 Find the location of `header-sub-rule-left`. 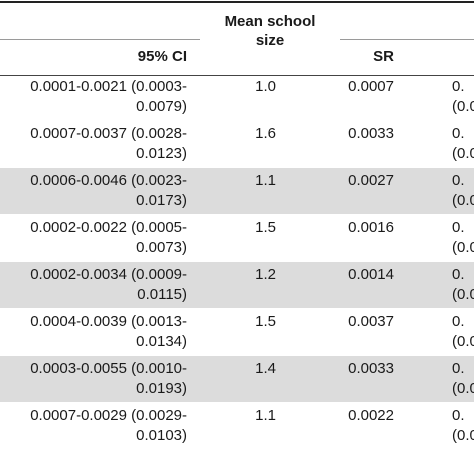

header-sub-rule-left is located at coordinates (100, 39).